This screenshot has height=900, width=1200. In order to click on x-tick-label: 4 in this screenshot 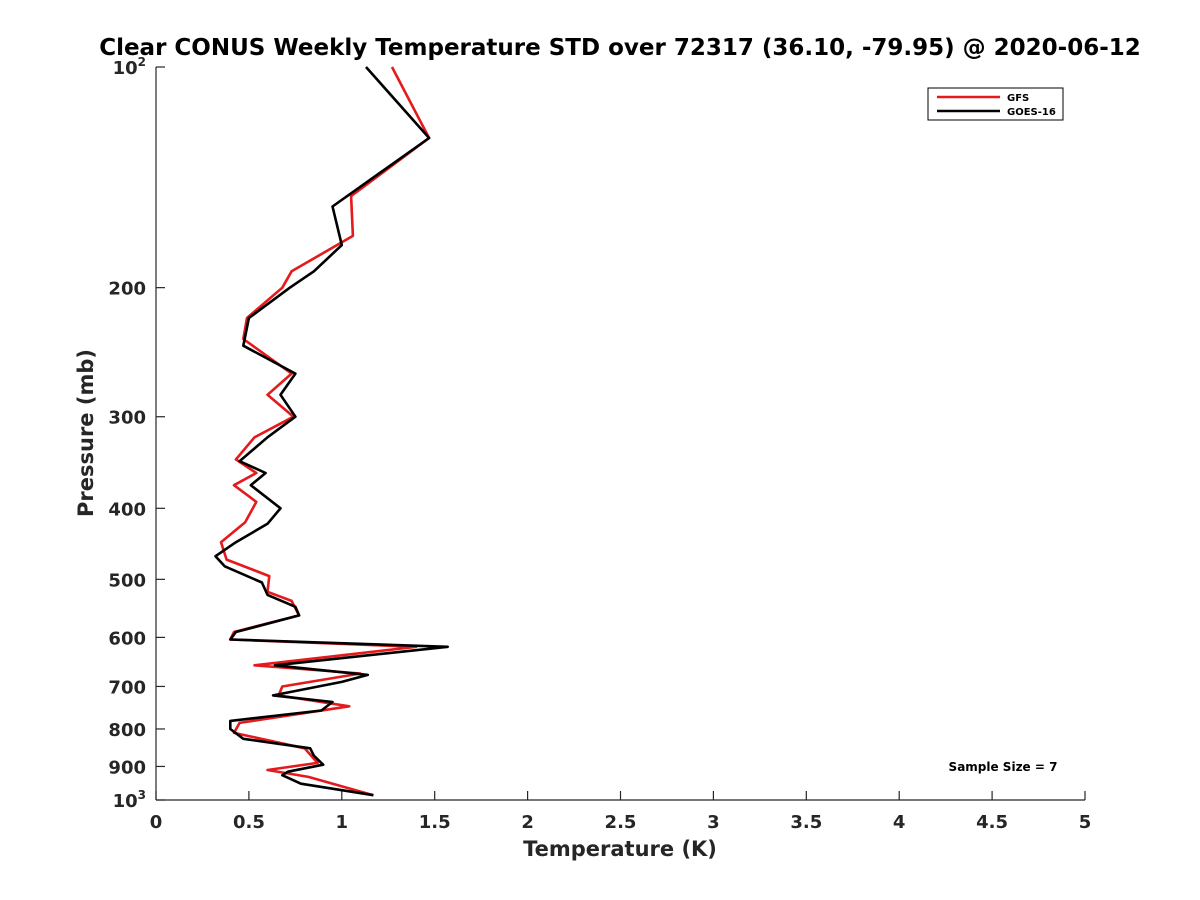, I will do `click(899, 822)`.